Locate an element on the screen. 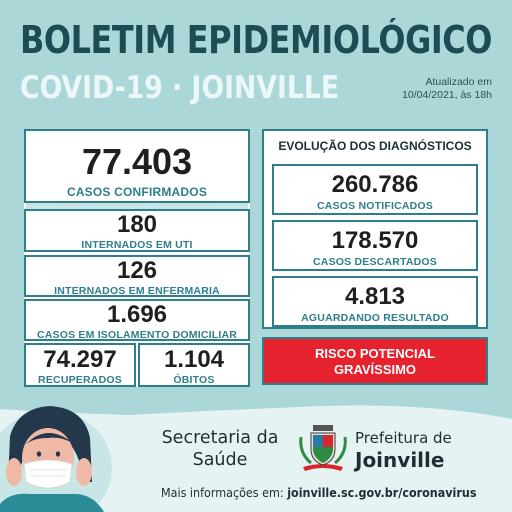  icu-label: INTERNADOS EM UTI is located at coordinates (137, 245).